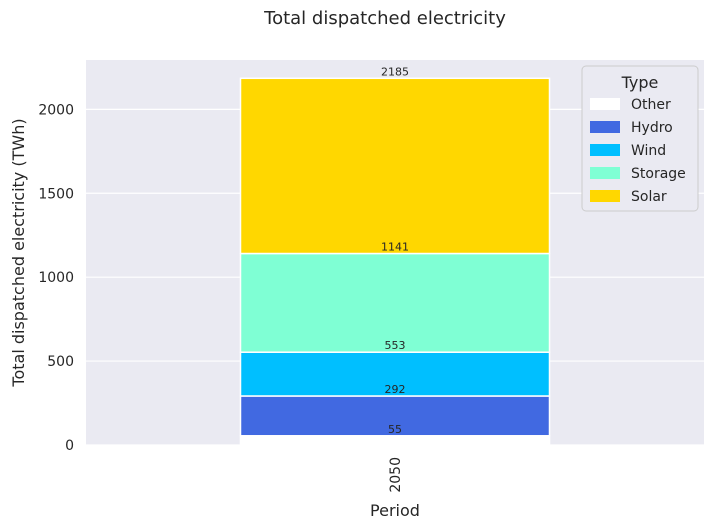 The width and height of the screenshot is (715, 530). Describe the element at coordinates (605, 196) in the screenshot. I see `legend-swatch-solar` at that location.